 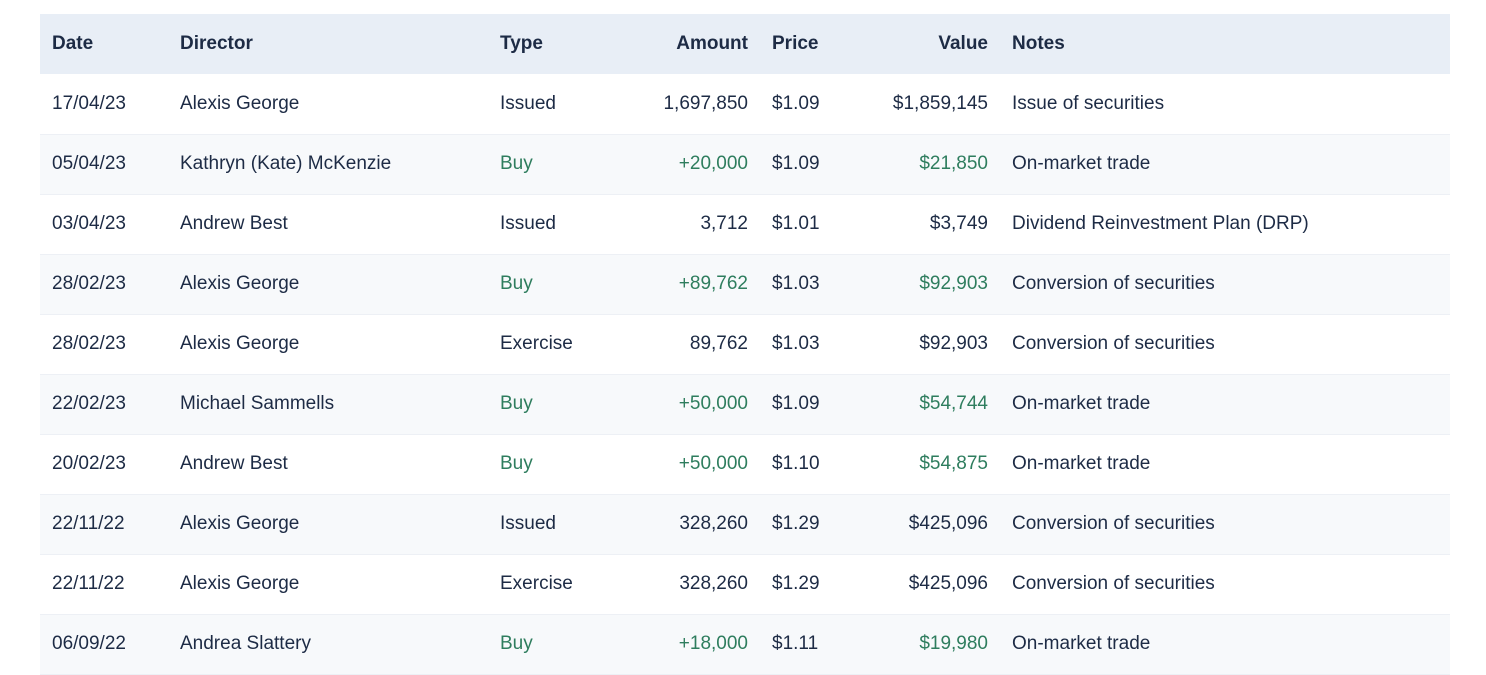 What do you see at coordinates (953, 403) in the screenshot?
I see `cell-value: $54,744` at bounding box center [953, 403].